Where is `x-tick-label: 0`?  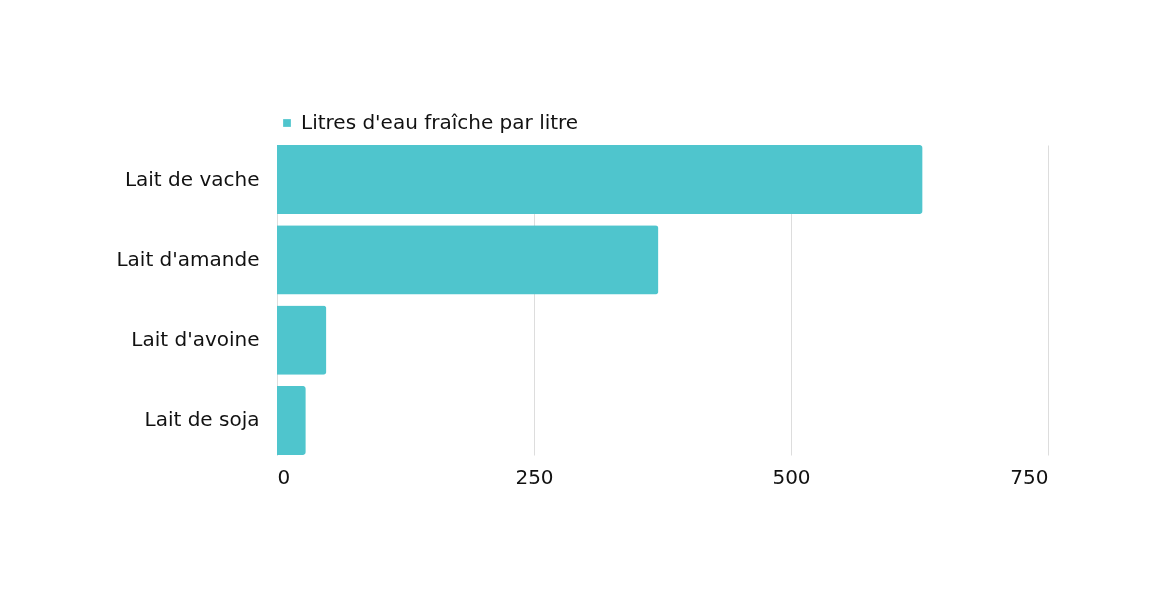 x-tick-label: 0 is located at coordinates (284, 476).